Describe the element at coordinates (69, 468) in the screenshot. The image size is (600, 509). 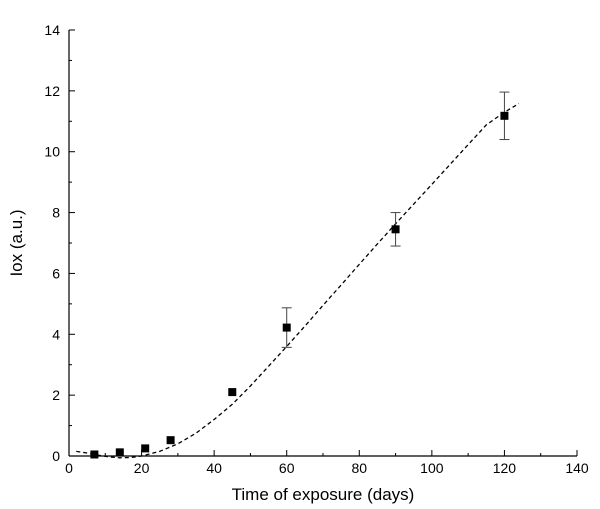
I see `x-tick-label: 0` at that location.